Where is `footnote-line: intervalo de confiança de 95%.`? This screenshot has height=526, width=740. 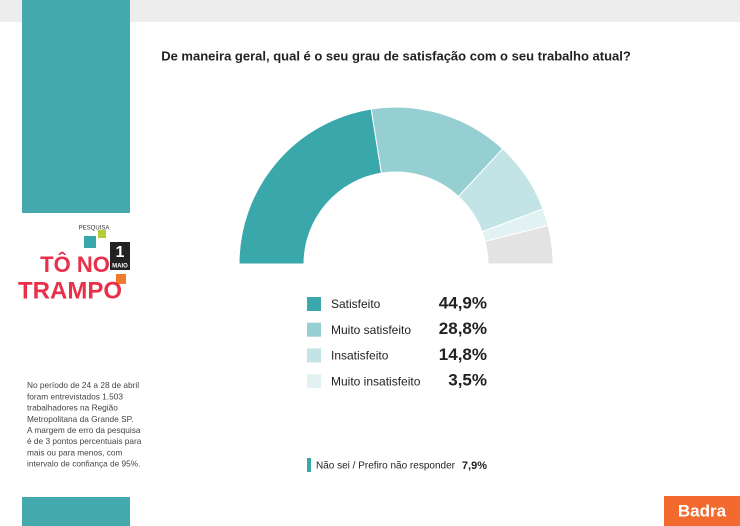 footnote-line: intervalo de confiança de 95%. is located at coordinates (83, 464).